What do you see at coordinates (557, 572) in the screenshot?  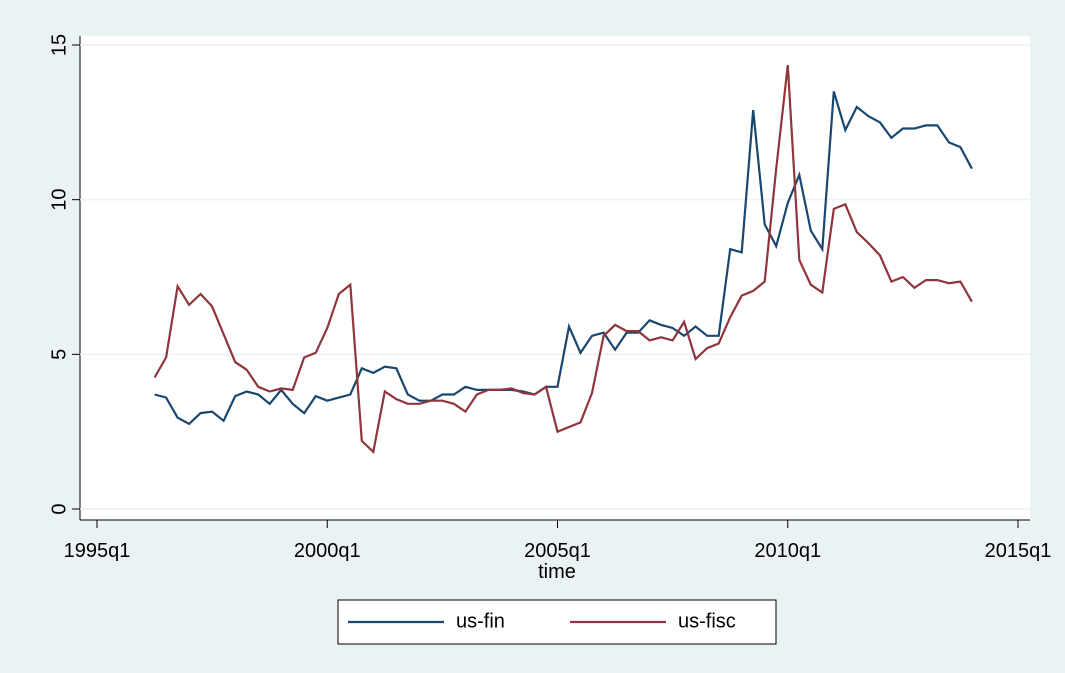 I see `x-axis-title: time` at bounding box center [557, 572].